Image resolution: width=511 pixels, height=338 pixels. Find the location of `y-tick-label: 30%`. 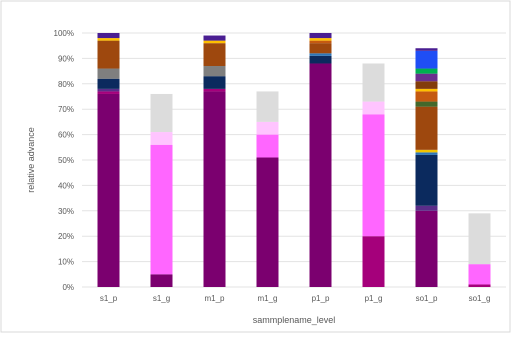

y-tick-label: 30% is located at coordinates (66, 211).